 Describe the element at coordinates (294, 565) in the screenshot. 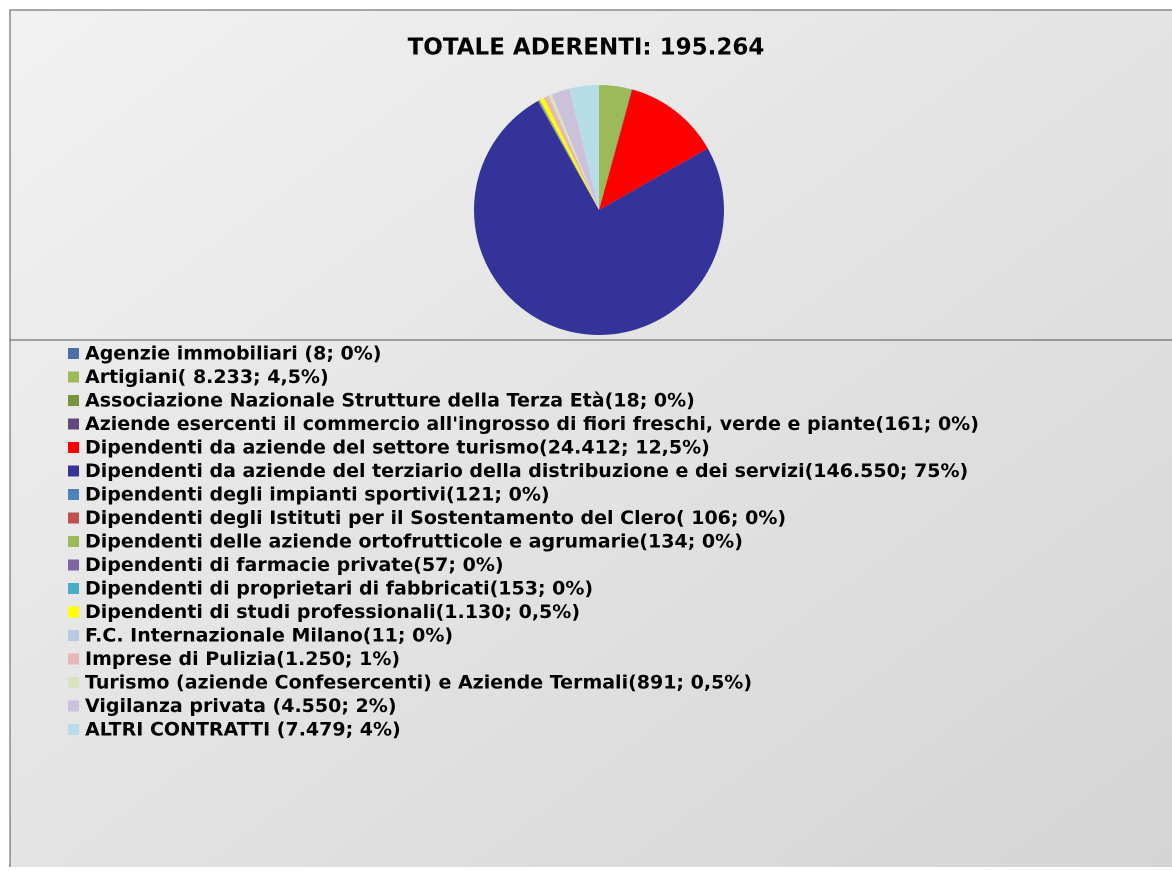

I see `legend-label: Dipendenti di farmacie private(57; 0%)` at that location.